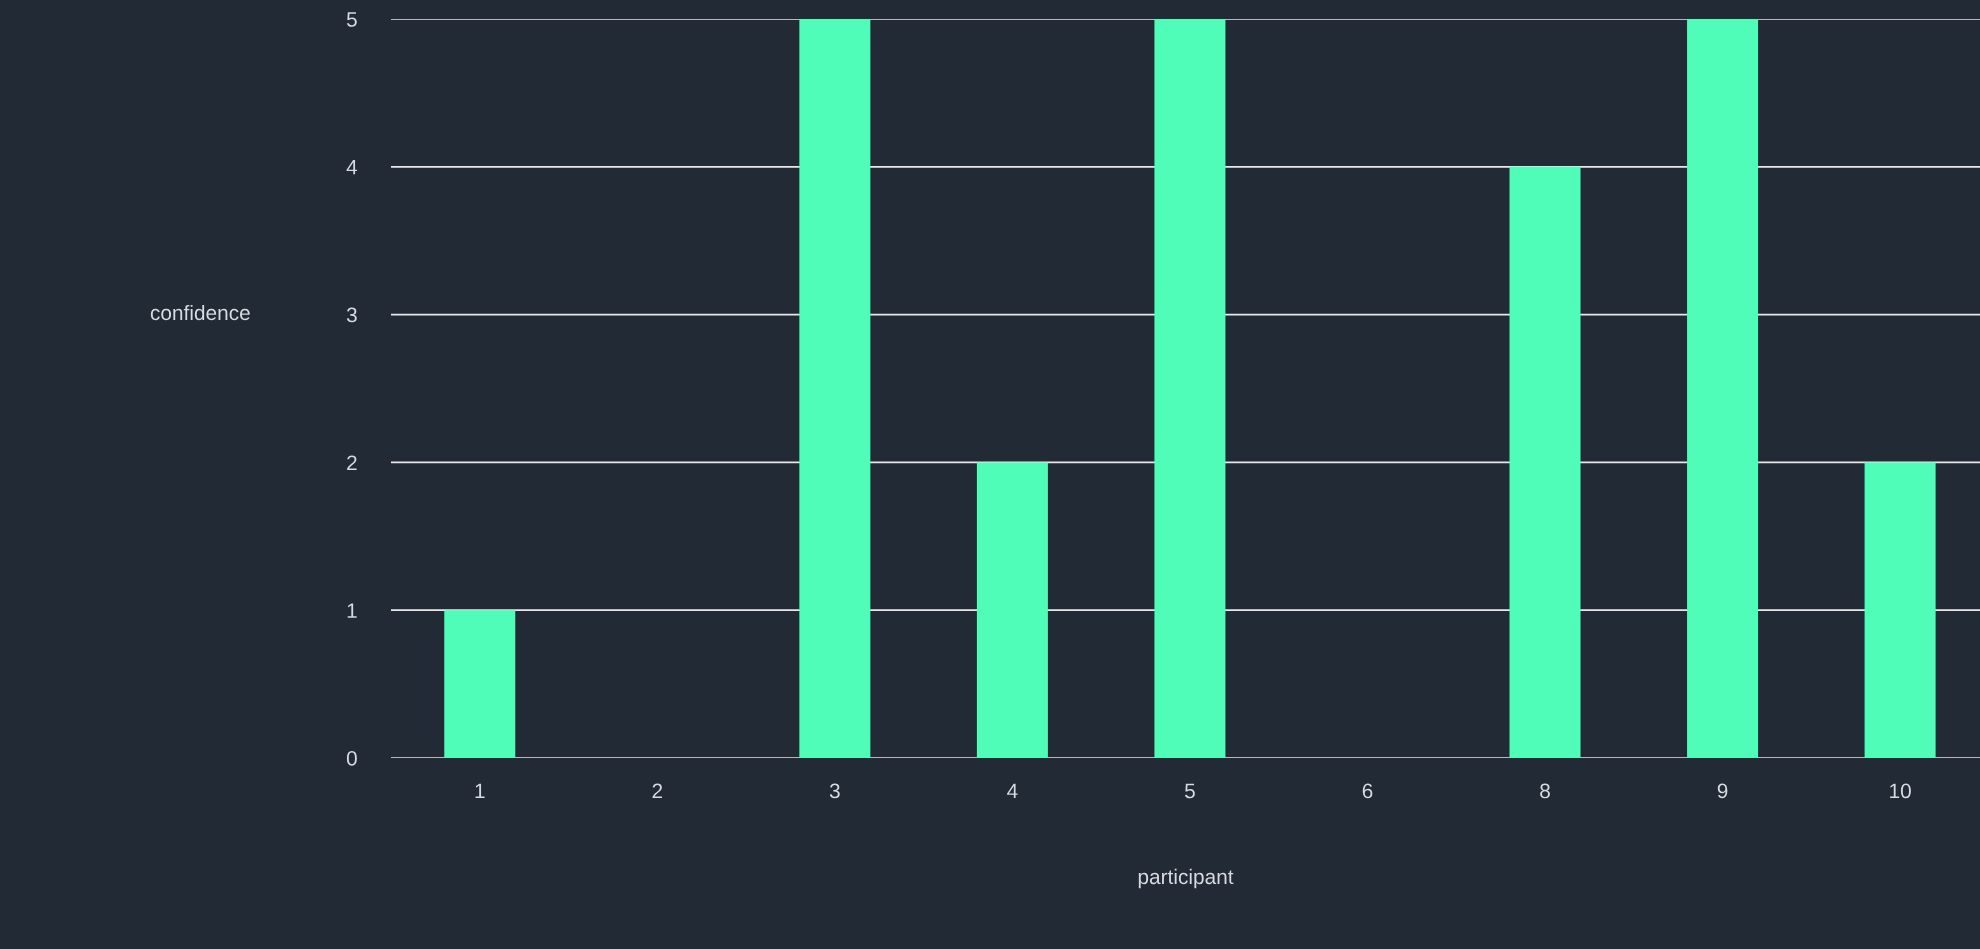  Describe the element at coordinates (351, 758) in the screenshot. I see `y-tick-label: 0` at that location.